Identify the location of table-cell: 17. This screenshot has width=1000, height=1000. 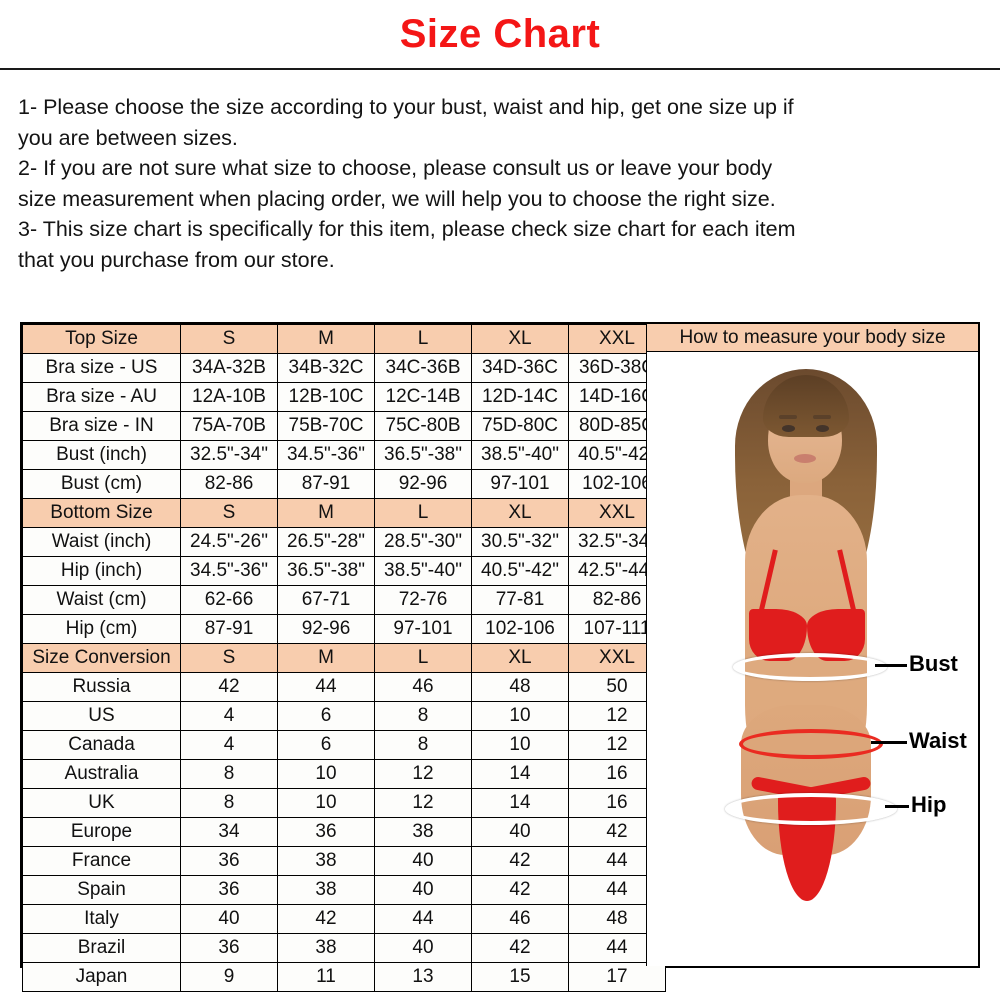
(617, 977).